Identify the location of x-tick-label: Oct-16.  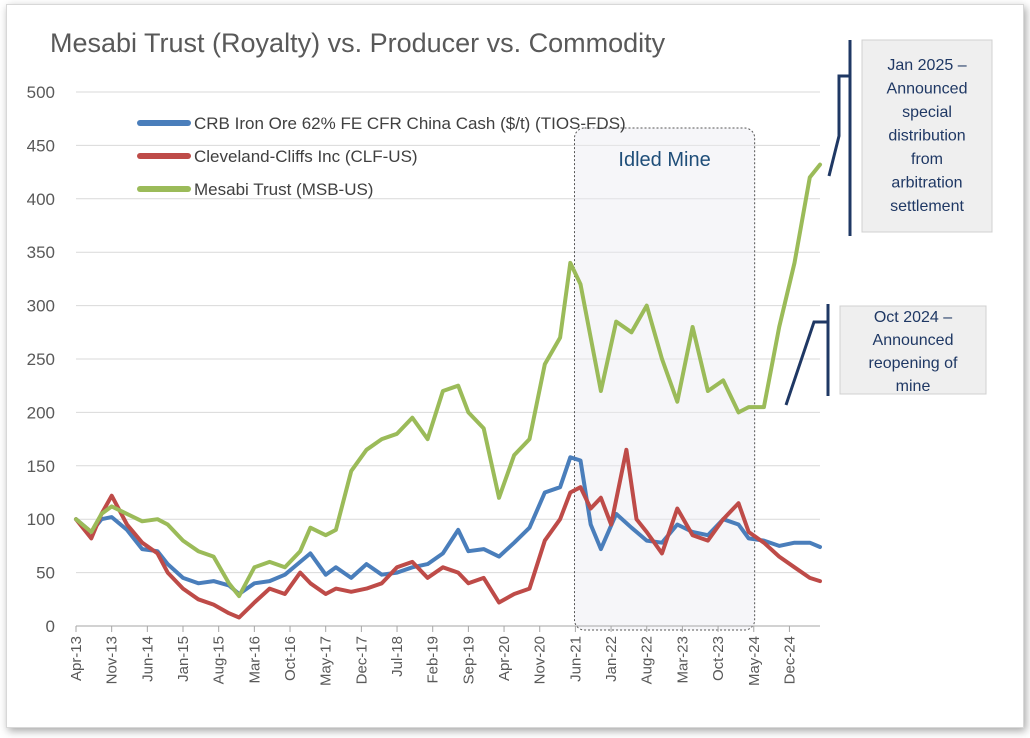
(290, 658).